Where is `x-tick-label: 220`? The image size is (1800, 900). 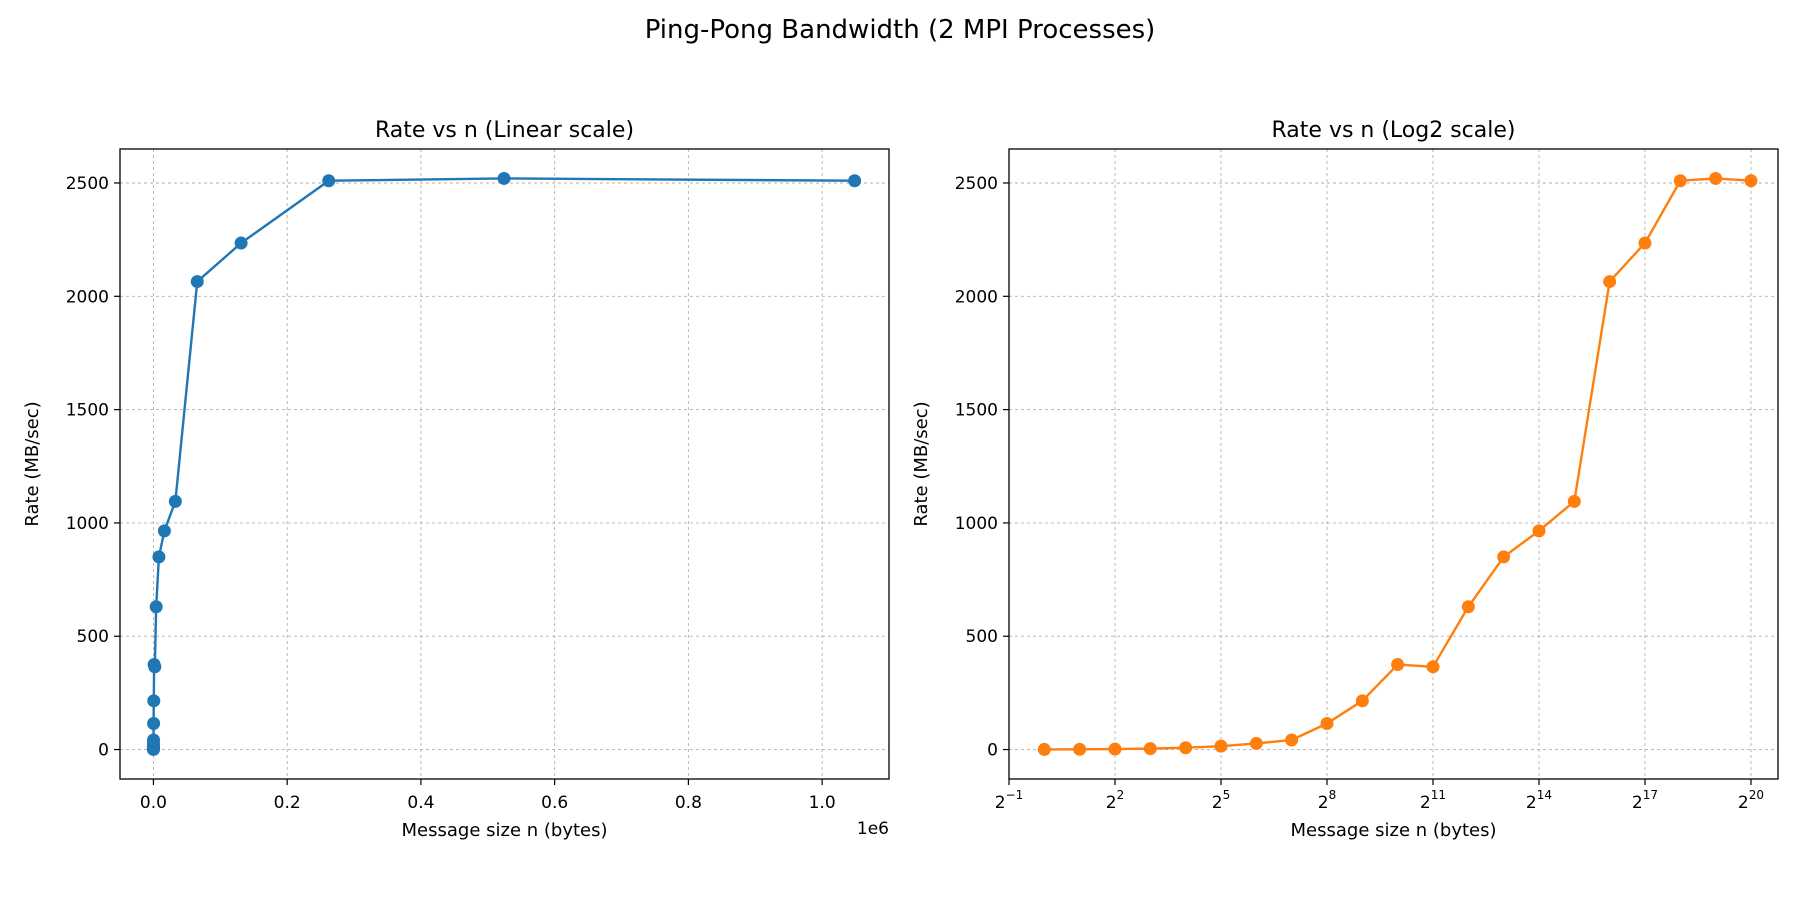
x-tick-label: 220 is located at coordinates (1751, 800).